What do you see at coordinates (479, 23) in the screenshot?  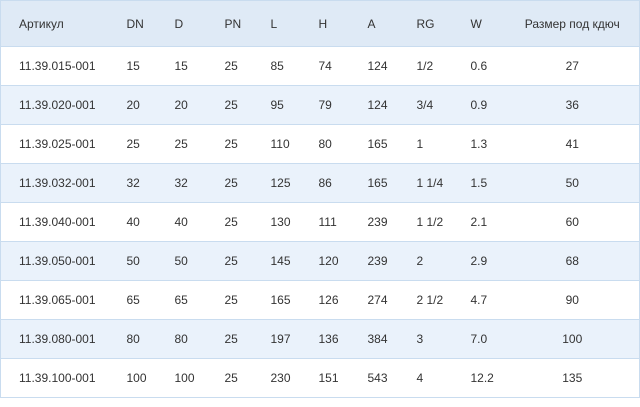 I see `column-header: W` at bounding box center [479, 23].